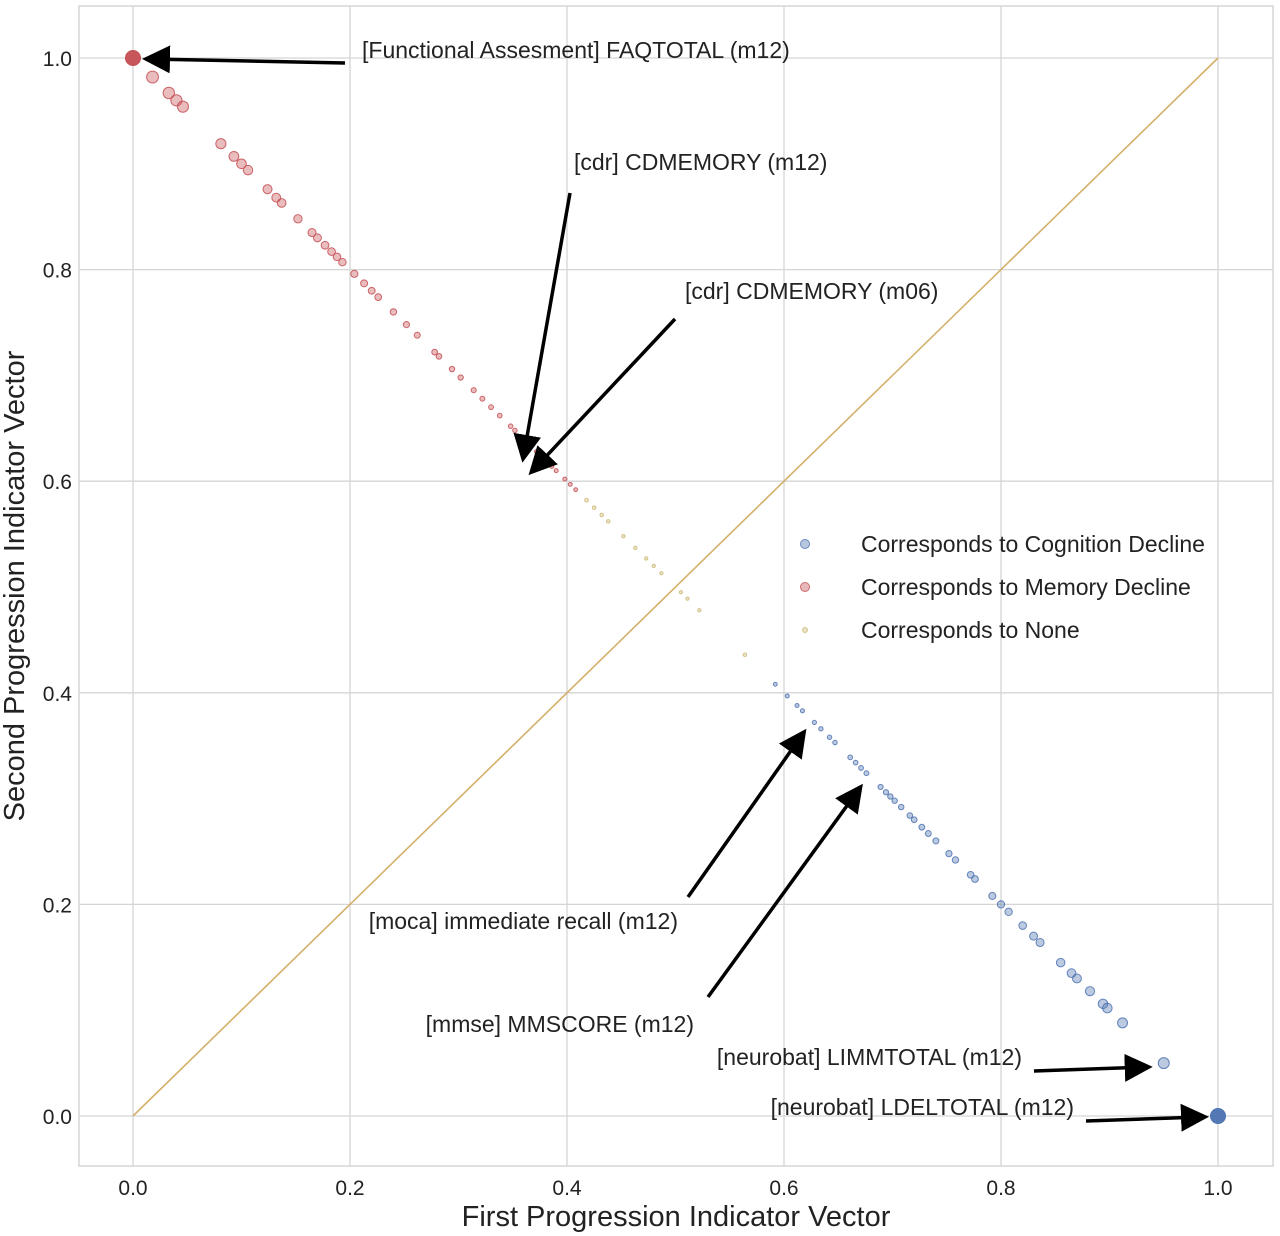 Image resolution: width=1280 pixels, height=1236 pixels. I want to click on x-tick-label: 0.8, so click(1000, 1188).